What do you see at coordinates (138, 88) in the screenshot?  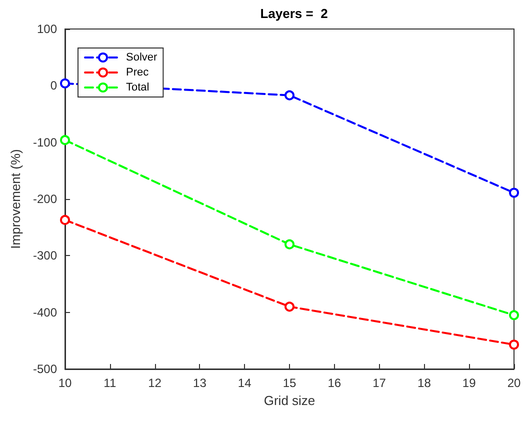 I see `legend-label: Total` at bounding box center [138, 88].